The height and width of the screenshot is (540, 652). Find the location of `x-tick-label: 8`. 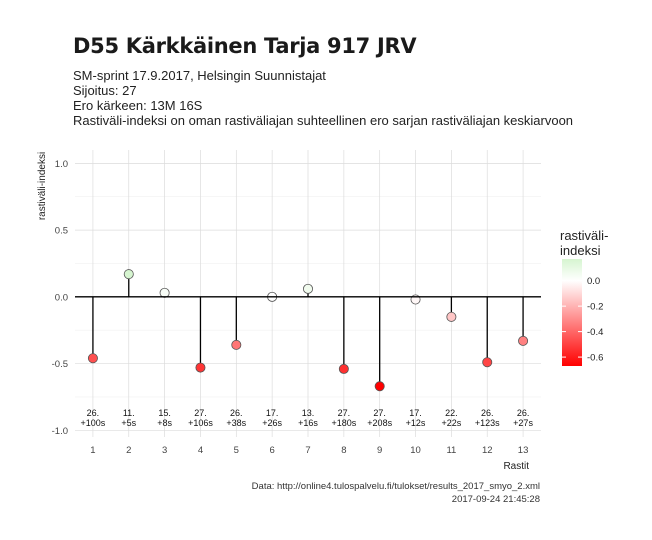

x-tick-label: 8 is located at coordinates (343, 450).